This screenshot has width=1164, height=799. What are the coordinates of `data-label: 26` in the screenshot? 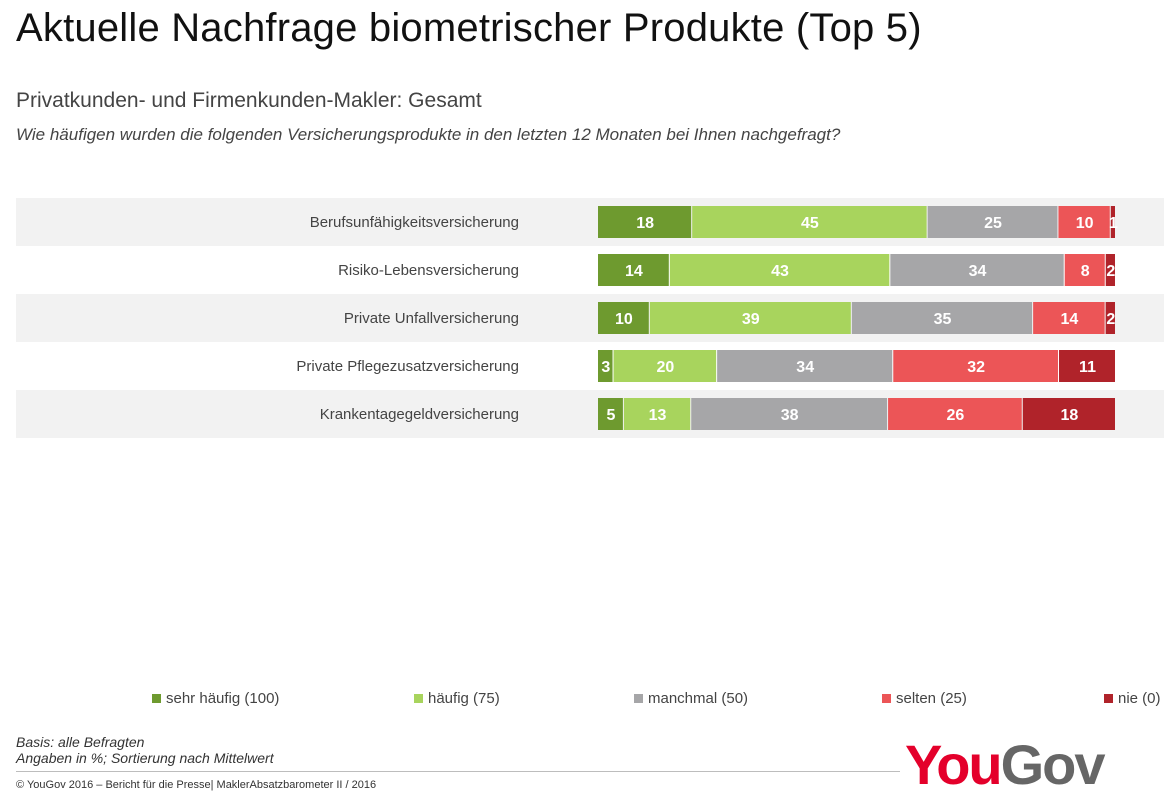 It's located at (956, 415).